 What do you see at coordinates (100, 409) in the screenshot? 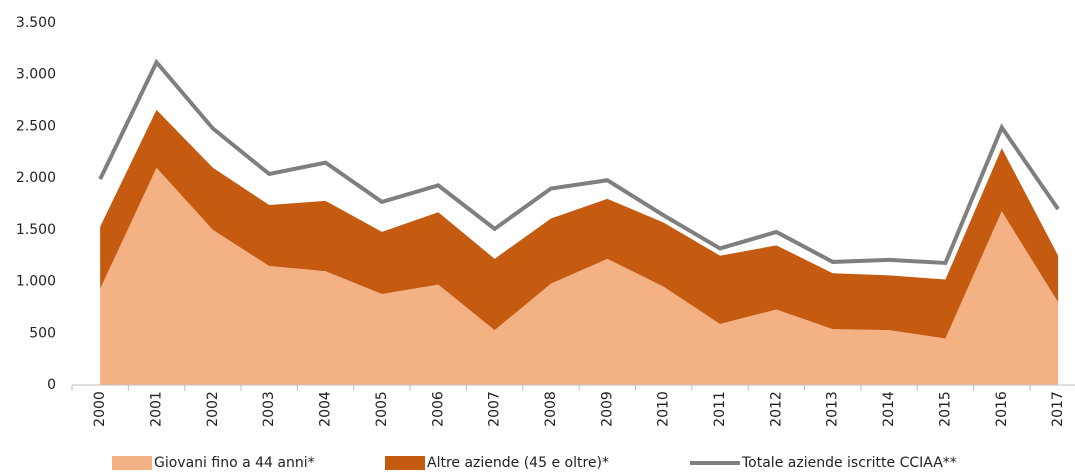
I see `x-tick-label: 2000` at bounding box center [100, 409].